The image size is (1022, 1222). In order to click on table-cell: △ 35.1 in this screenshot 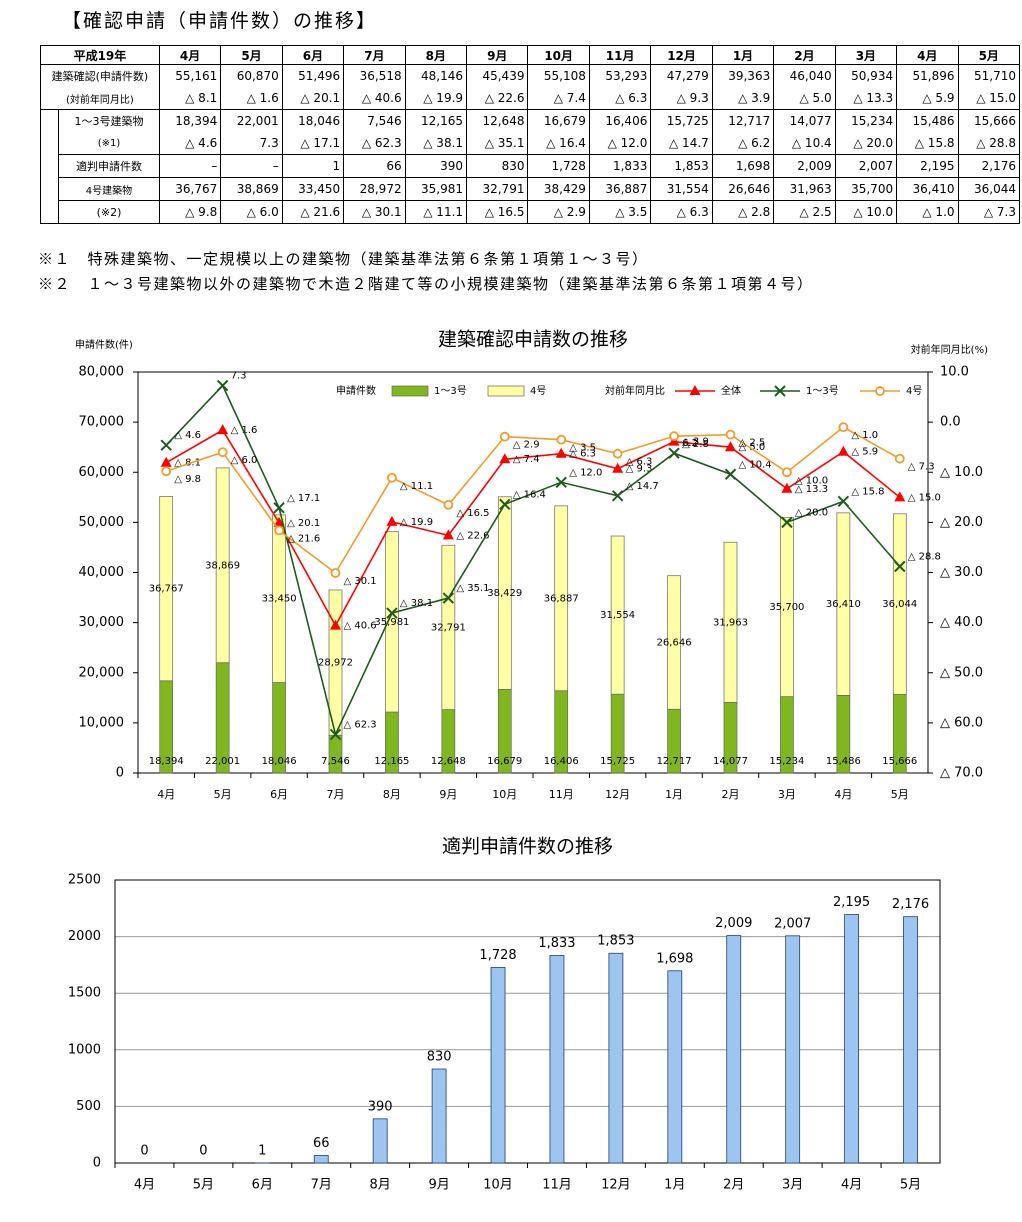, I will do `click(497, 143)`.